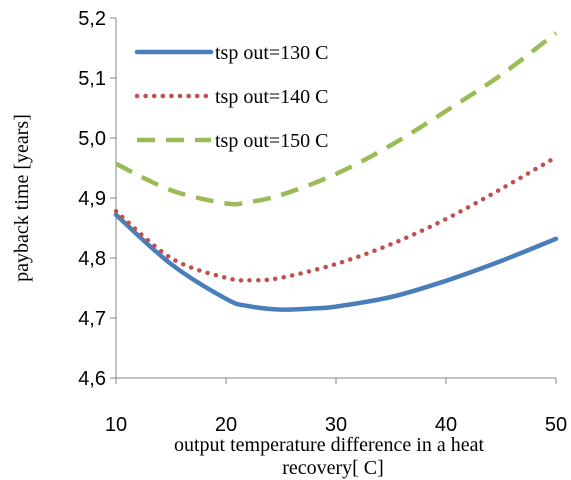  What do you see at coordinates (116, 425) in the screenshot?
I see `x-tick-label: 10` at bounding box center [116, 425].